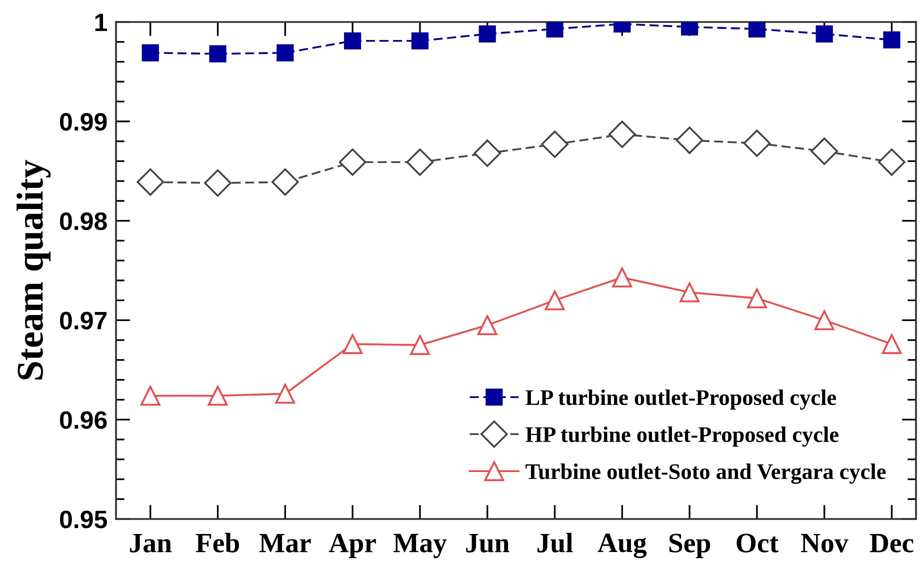 Image resolution: width=921 pixels, height=575 pixels. I want to click on y-tick-label: 0.96, so click(83, 420).